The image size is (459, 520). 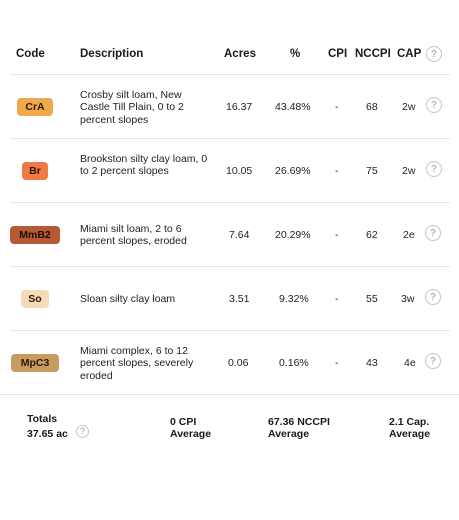 What do you see at coordinates (373, 54) in the screenshot?
I see `header-nccpi: NCCPI` at bounding box center [373, 54].